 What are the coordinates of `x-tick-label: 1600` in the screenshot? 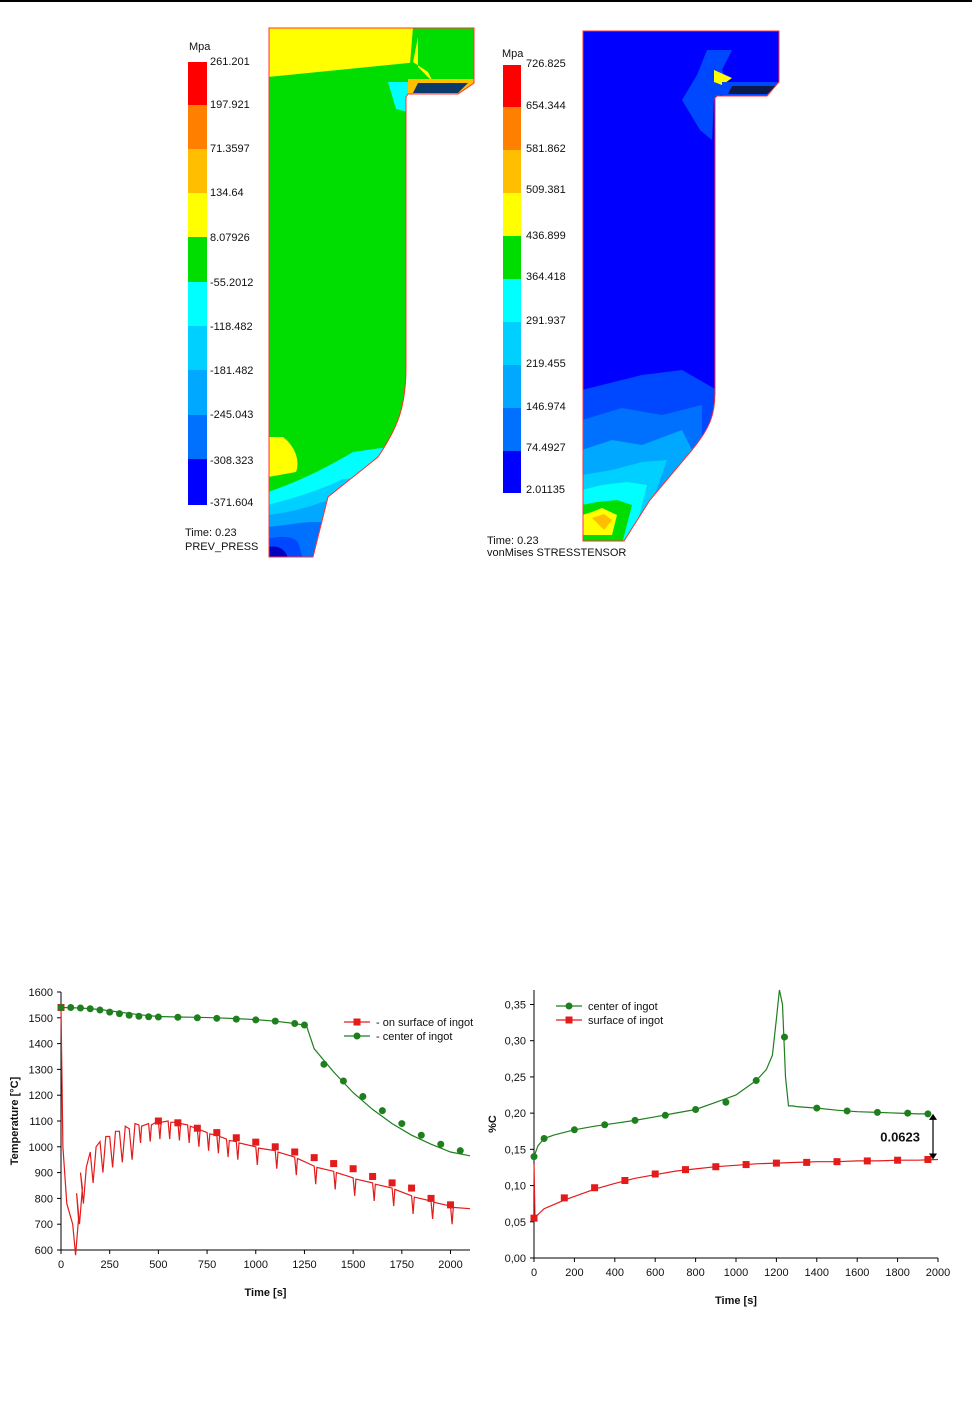 It's located at (857, 1273).